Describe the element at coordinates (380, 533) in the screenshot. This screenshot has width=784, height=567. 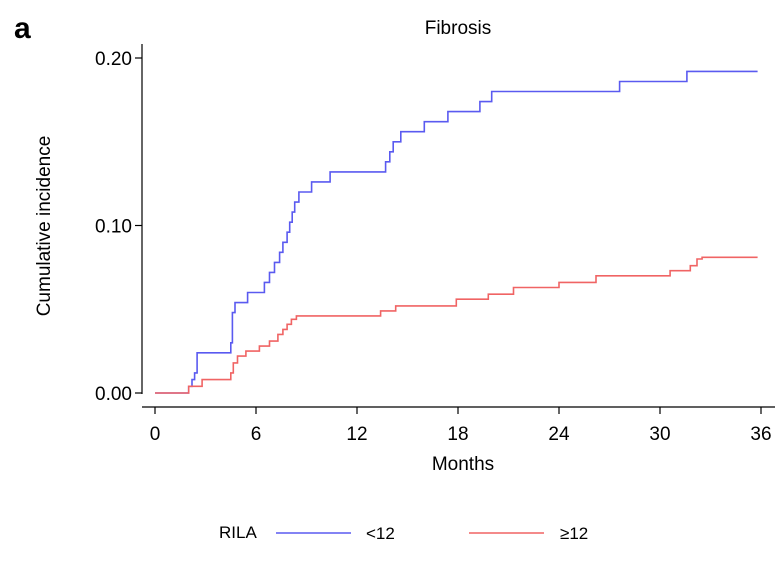
I see `legend-label-1: <12` at that location.